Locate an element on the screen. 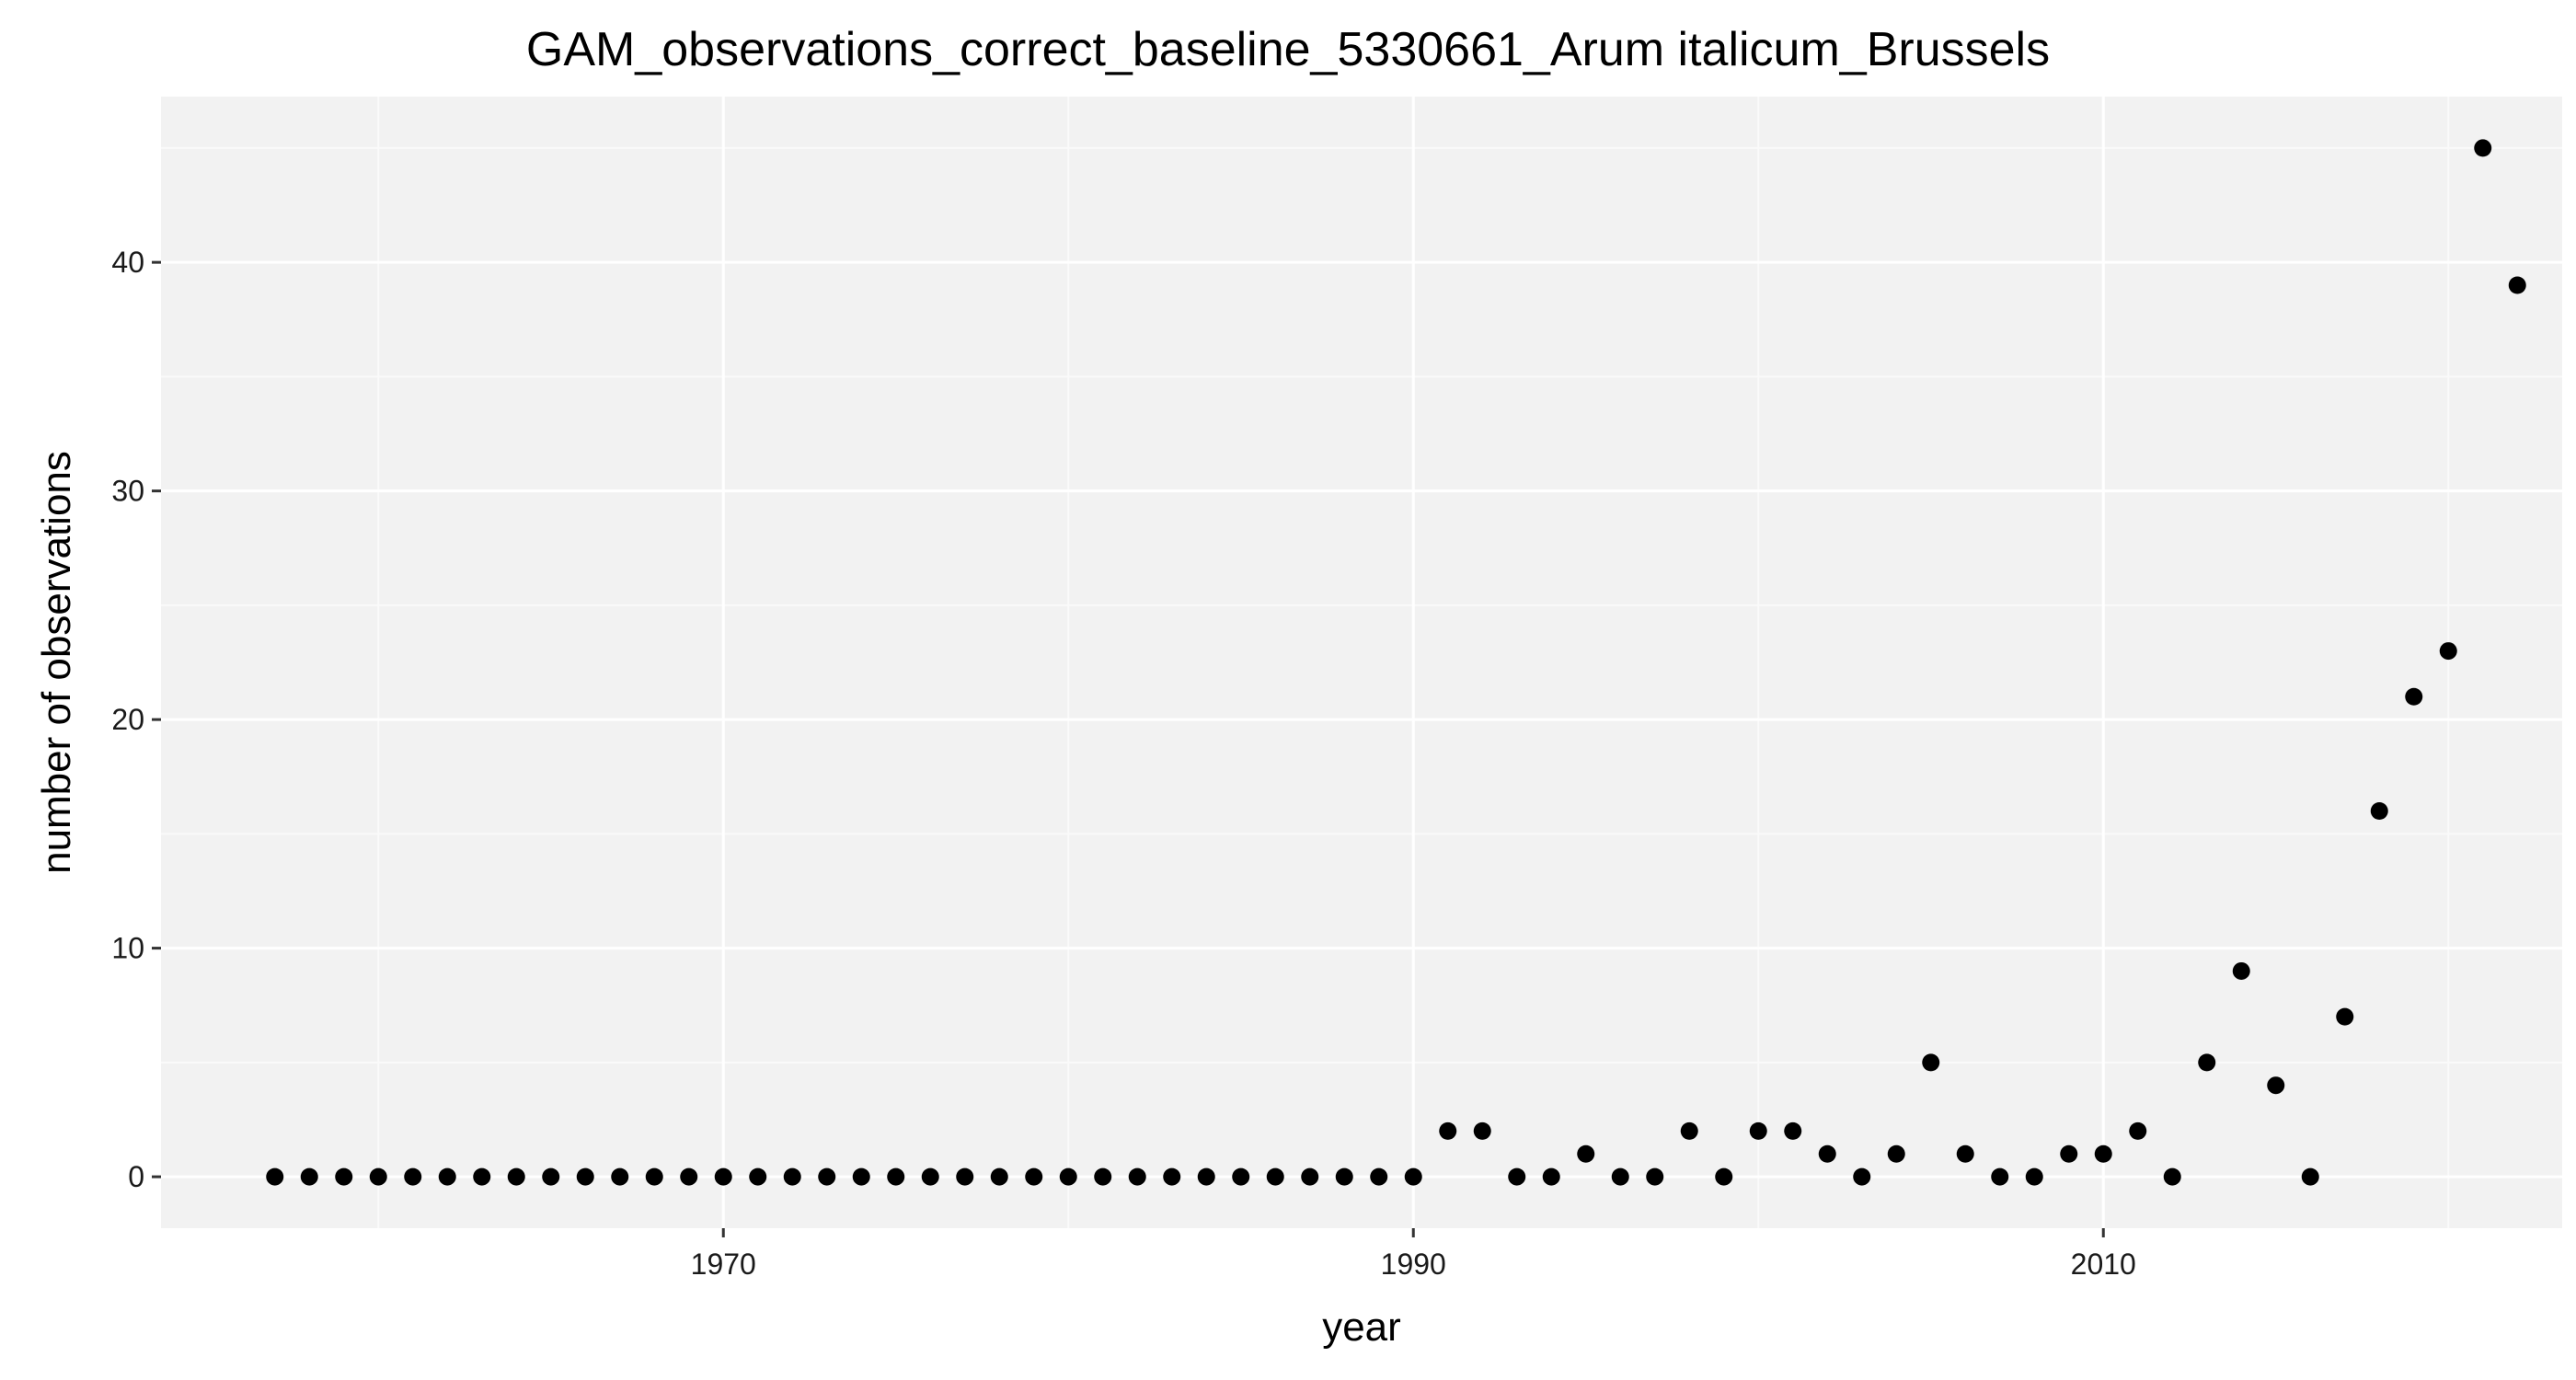 Image resolution: width=2576 pixels, height=1380 pixels. x-tick-label: 1970 is located at coordinates (723, 1264).